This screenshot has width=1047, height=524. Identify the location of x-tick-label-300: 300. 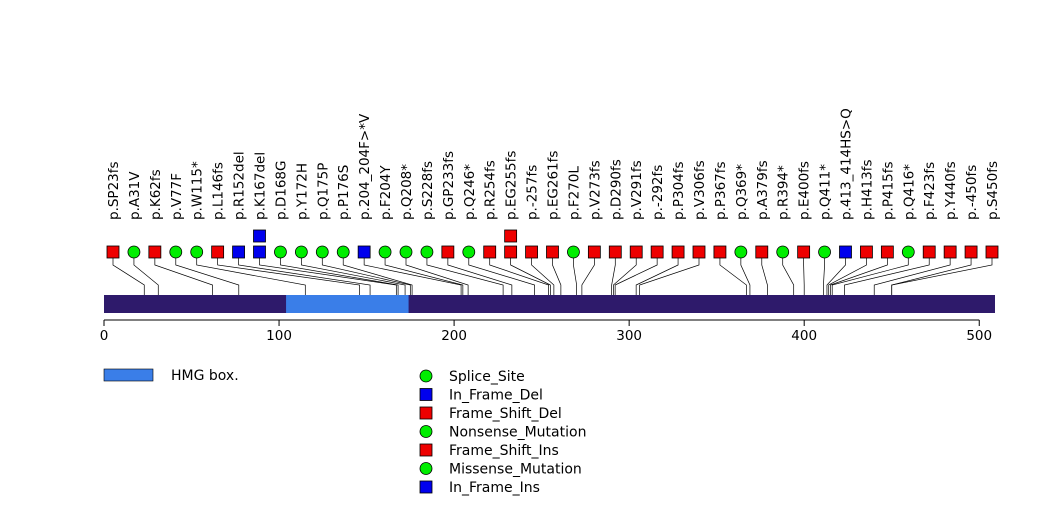
(629, 336).